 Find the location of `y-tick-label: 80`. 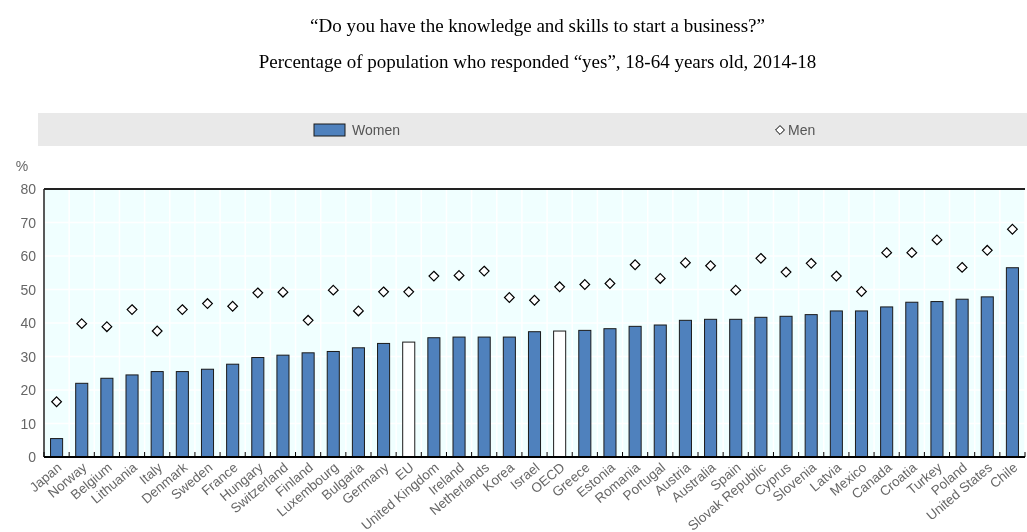

y-tick-label: 80 is located at coordinates (28, 189).